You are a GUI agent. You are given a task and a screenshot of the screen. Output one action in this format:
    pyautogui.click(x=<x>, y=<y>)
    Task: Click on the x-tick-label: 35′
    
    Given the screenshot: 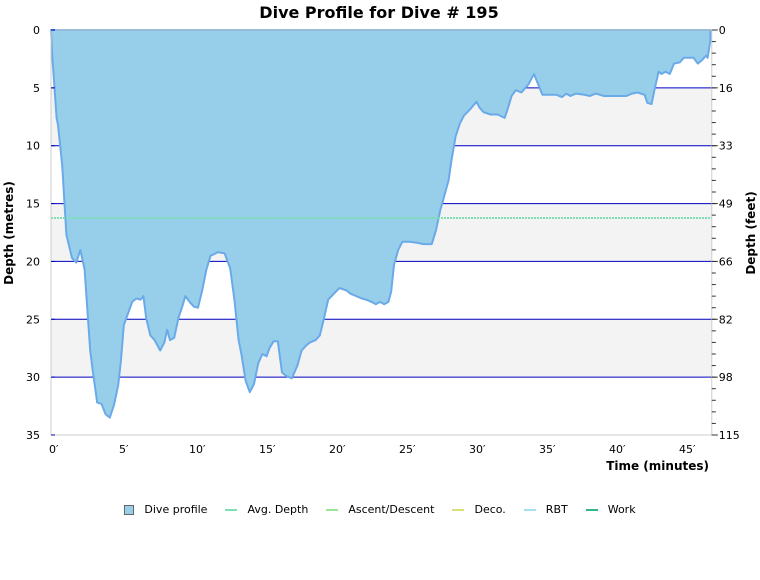 What is the action you would take?
    pyautogui.click(x=547, y=449)
    